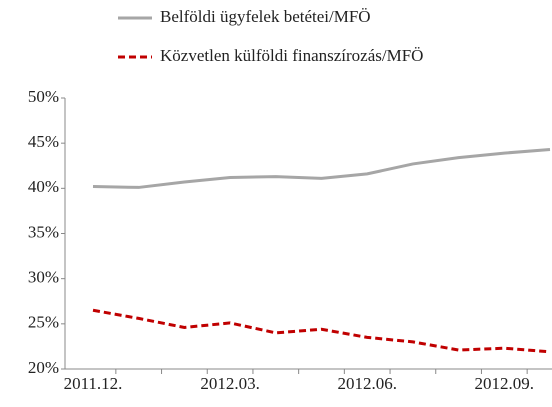  Describe the element at coordinates (43, 322) in the screenshot. I see `y-tick-label: 25%` at that location.